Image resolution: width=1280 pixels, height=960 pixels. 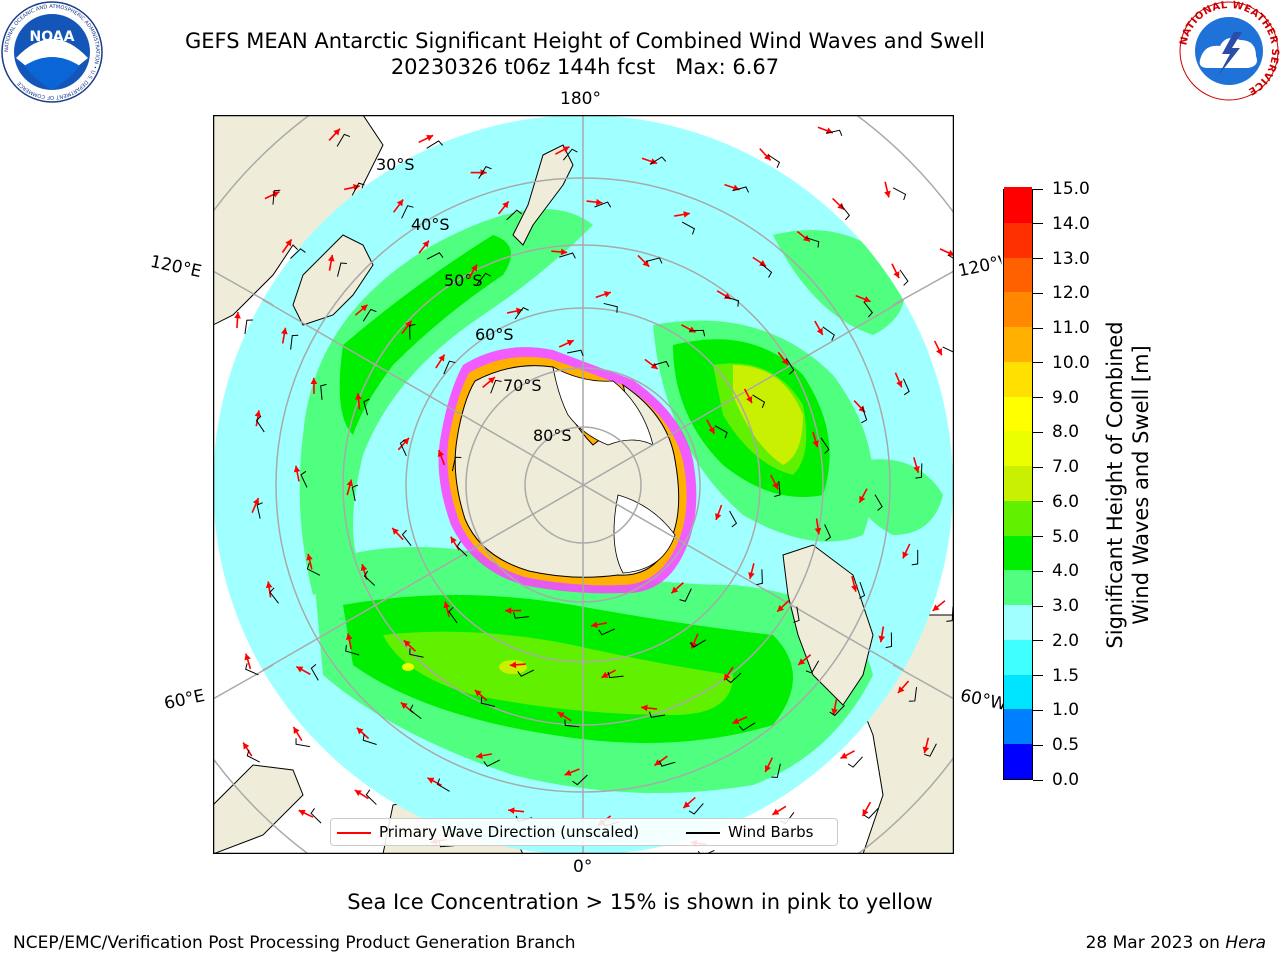 I want to click on lon-label-0: 0°, so click(x=583, y=867).